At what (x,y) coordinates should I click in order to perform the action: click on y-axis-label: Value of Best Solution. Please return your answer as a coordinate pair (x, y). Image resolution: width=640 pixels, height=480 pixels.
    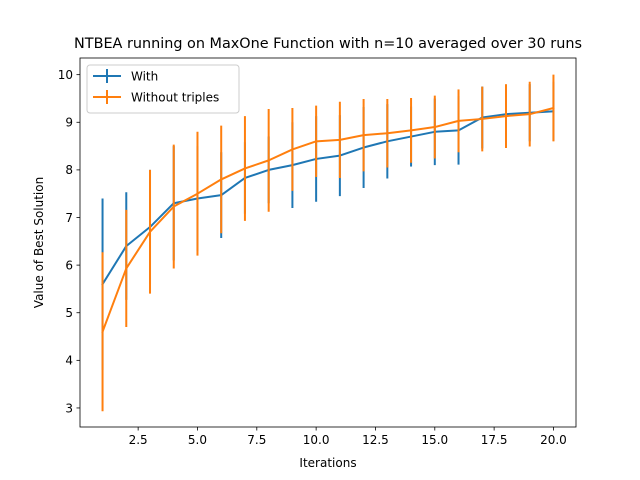
    Looking at the image, I should click on (39, 242).